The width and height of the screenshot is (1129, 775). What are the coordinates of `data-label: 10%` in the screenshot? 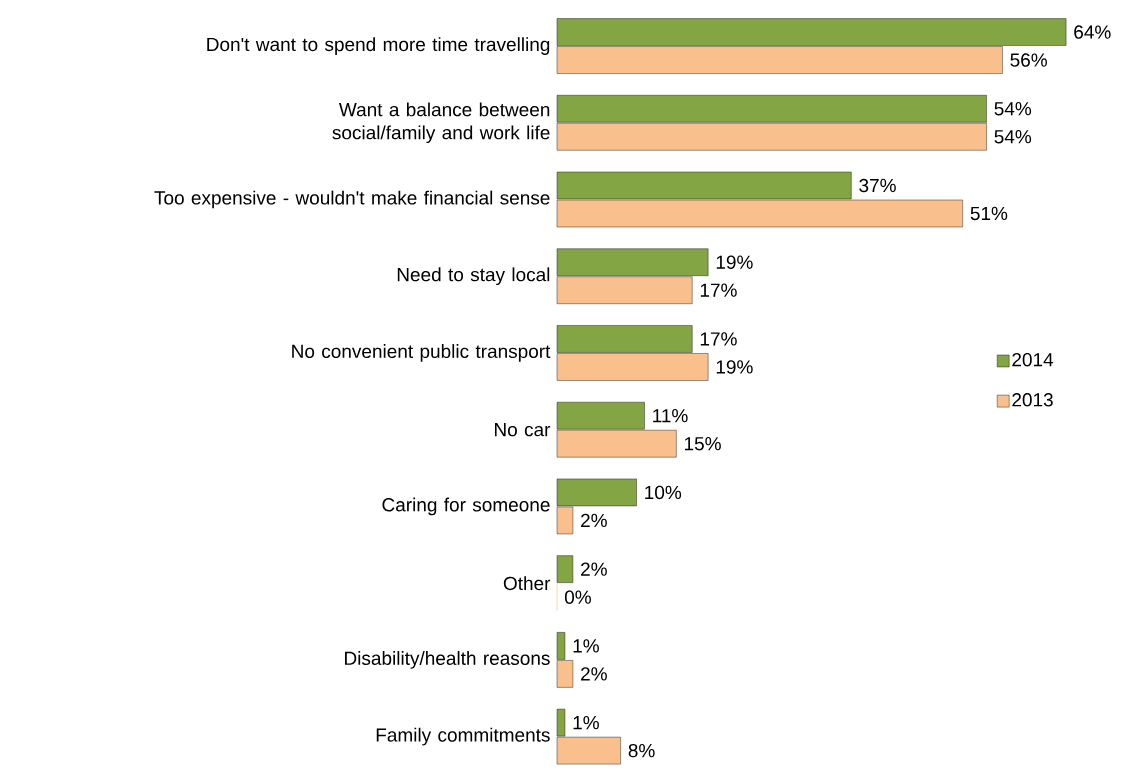 It's located at (663, 492).